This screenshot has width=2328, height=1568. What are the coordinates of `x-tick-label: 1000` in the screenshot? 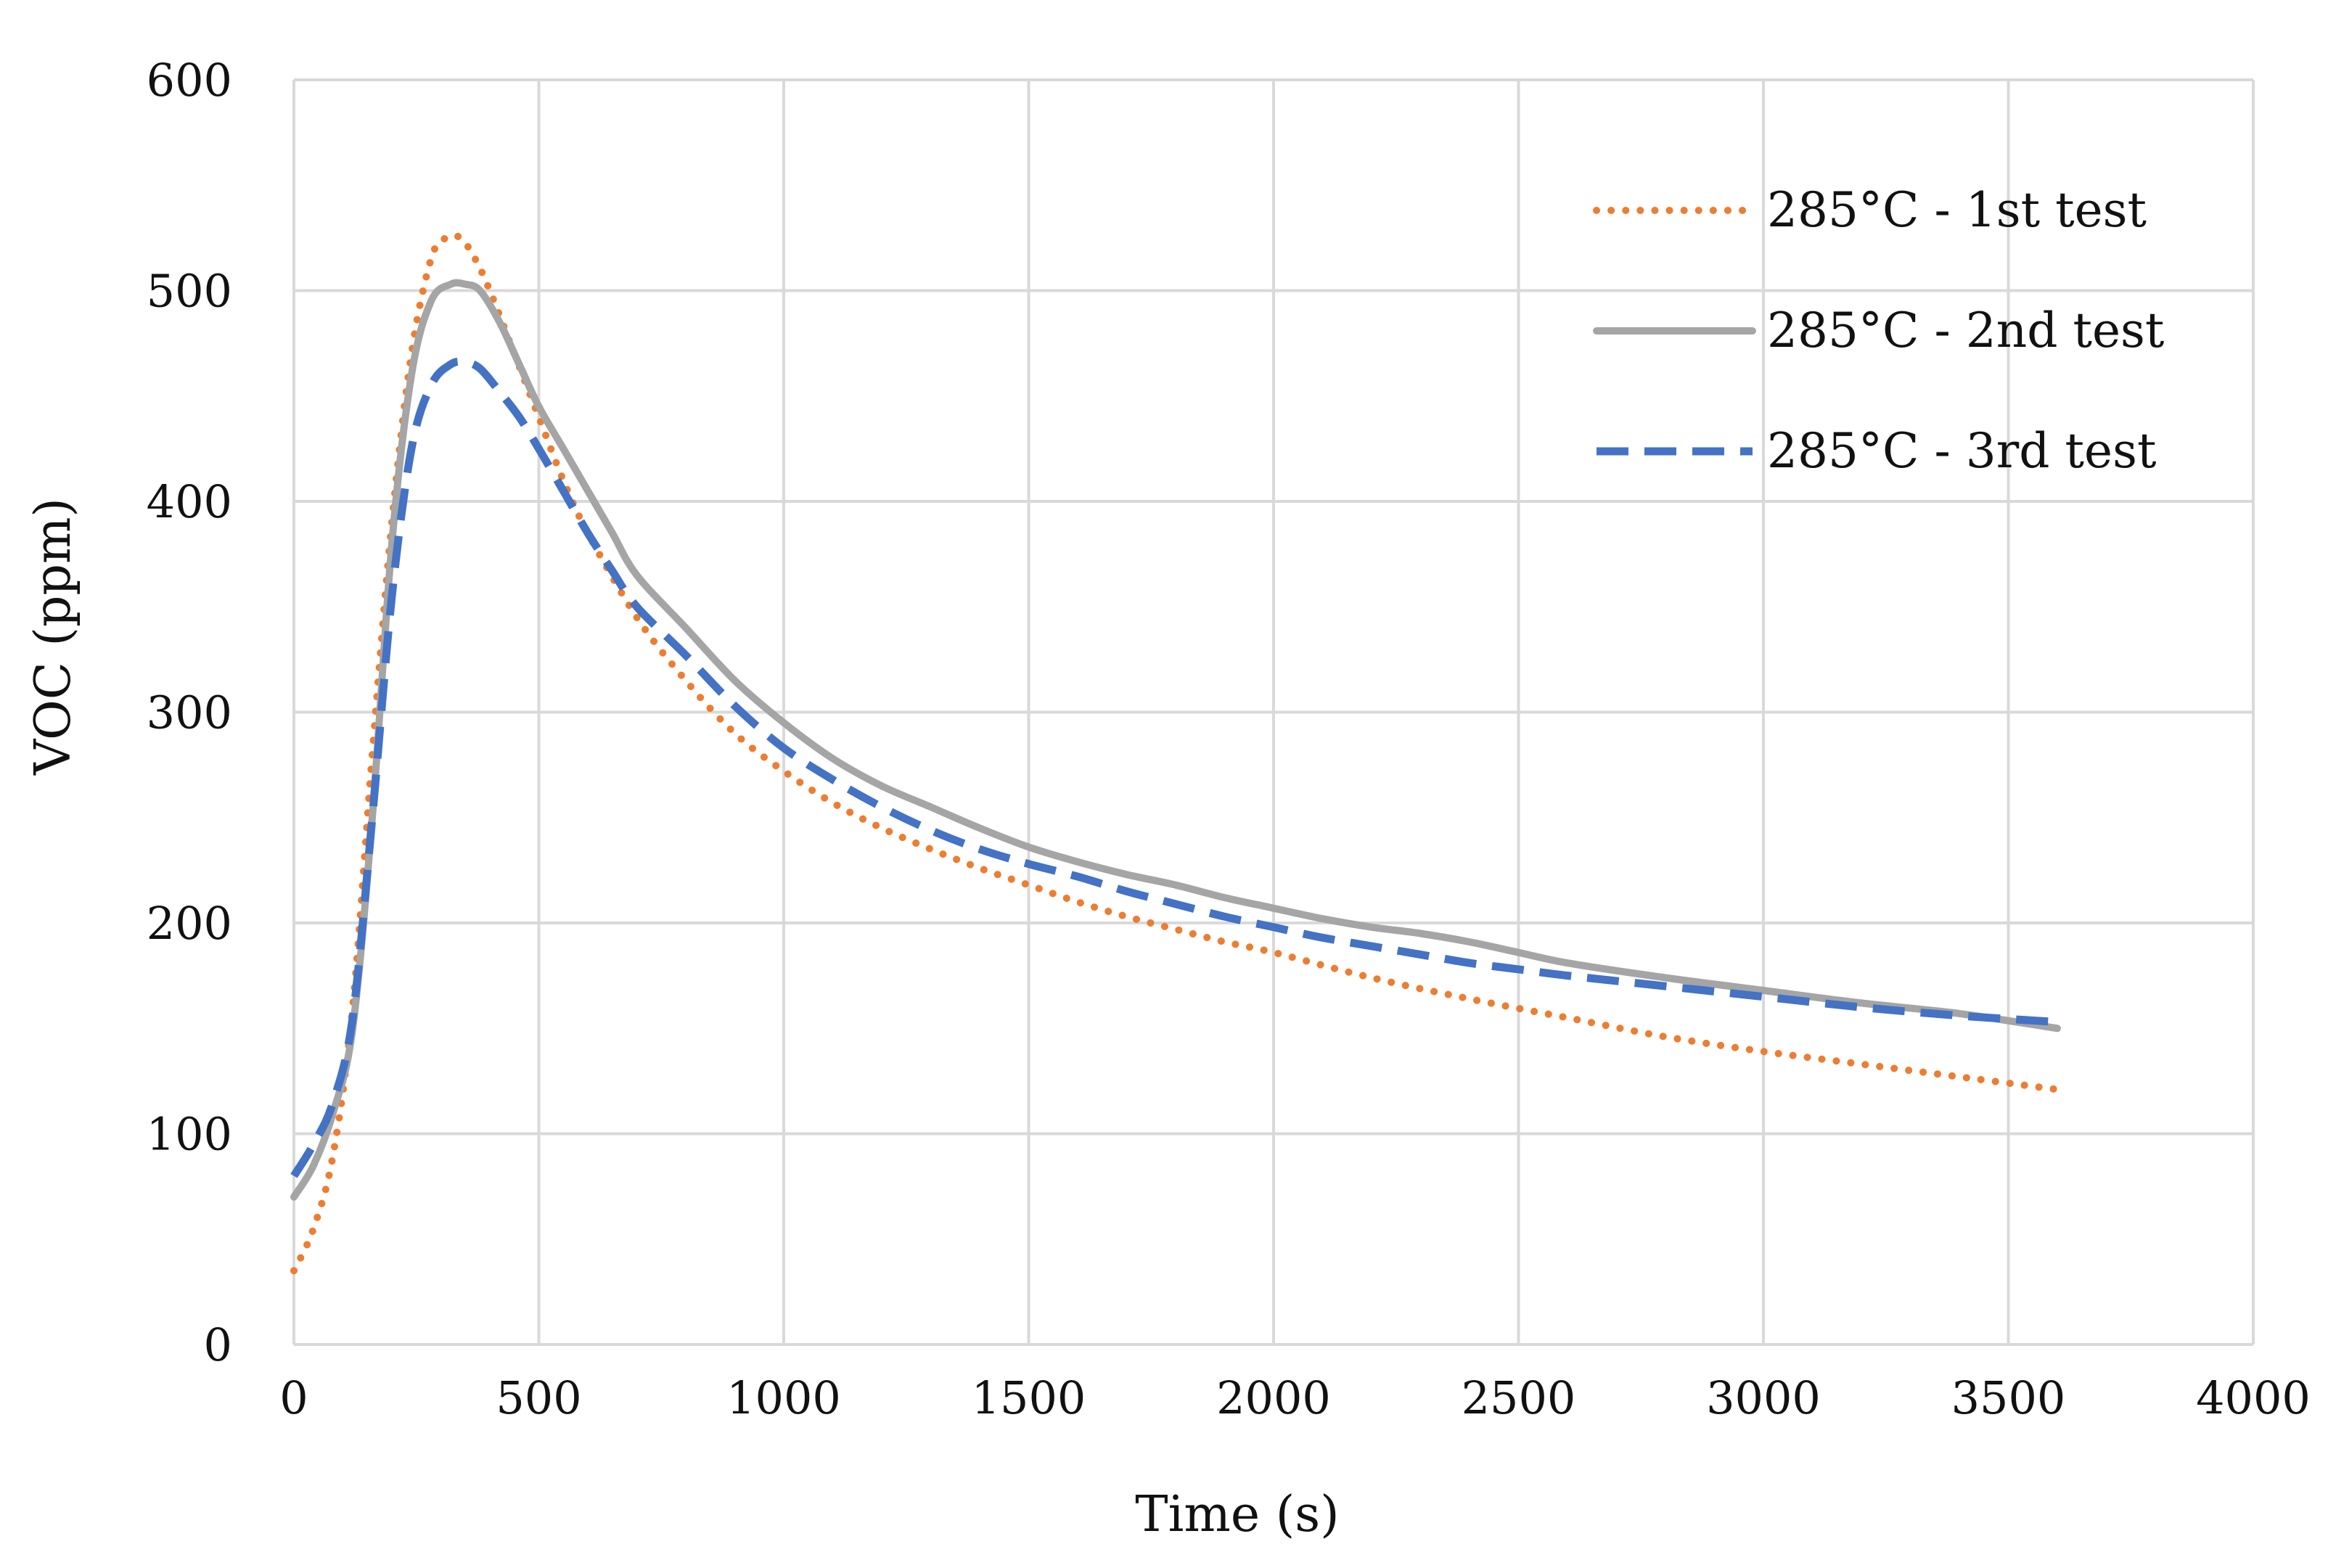 It's located at (783, 1397).